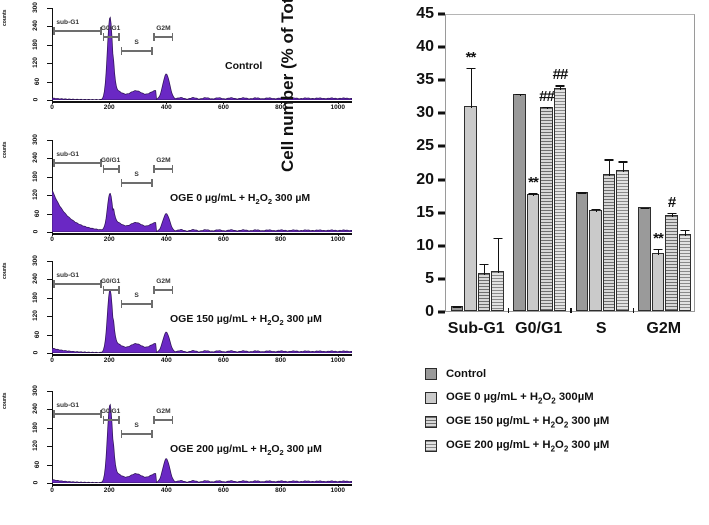  Describe the element at coordinates (533, 252) in the screenshot. I see `bar-G0G1-series1` at that location.